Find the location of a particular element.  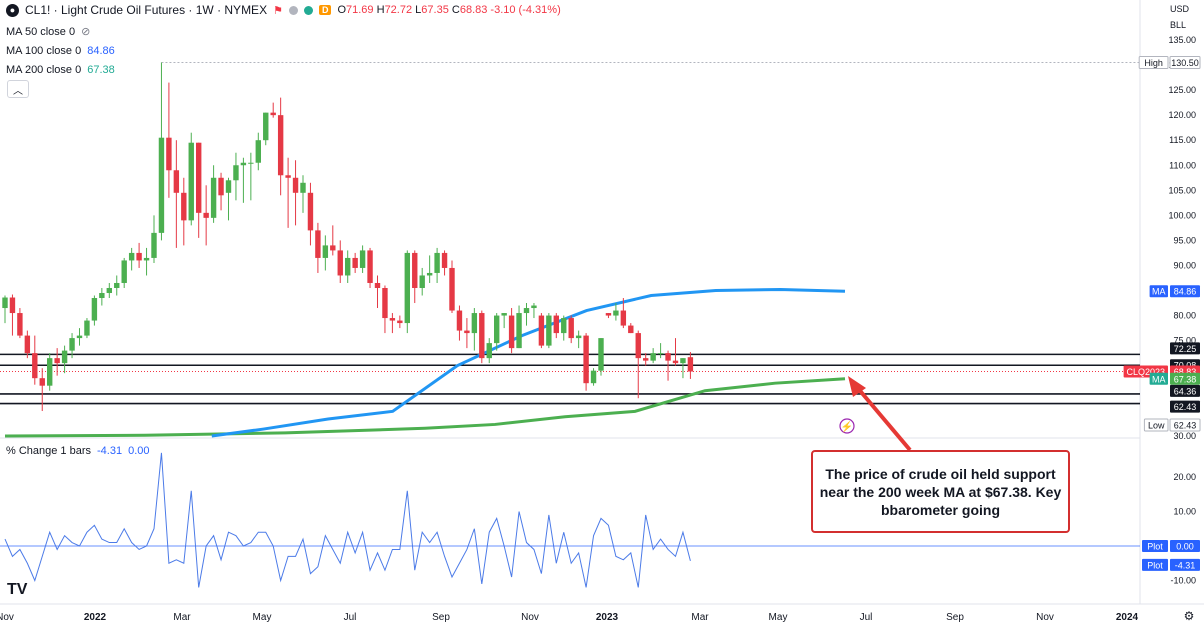

ma50-label: MA 50 close 0 is located at coordinates (41, 31).